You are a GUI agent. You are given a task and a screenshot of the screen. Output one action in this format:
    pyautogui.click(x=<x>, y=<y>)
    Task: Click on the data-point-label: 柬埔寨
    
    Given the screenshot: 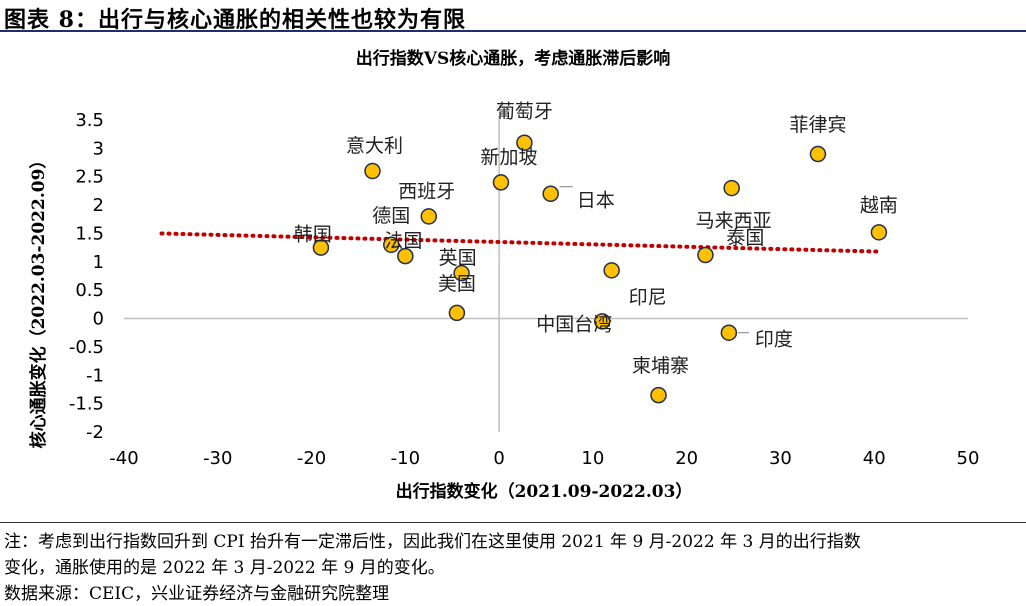 What is the action you would take?
    pyautogui.click(x=660, y=366)
    